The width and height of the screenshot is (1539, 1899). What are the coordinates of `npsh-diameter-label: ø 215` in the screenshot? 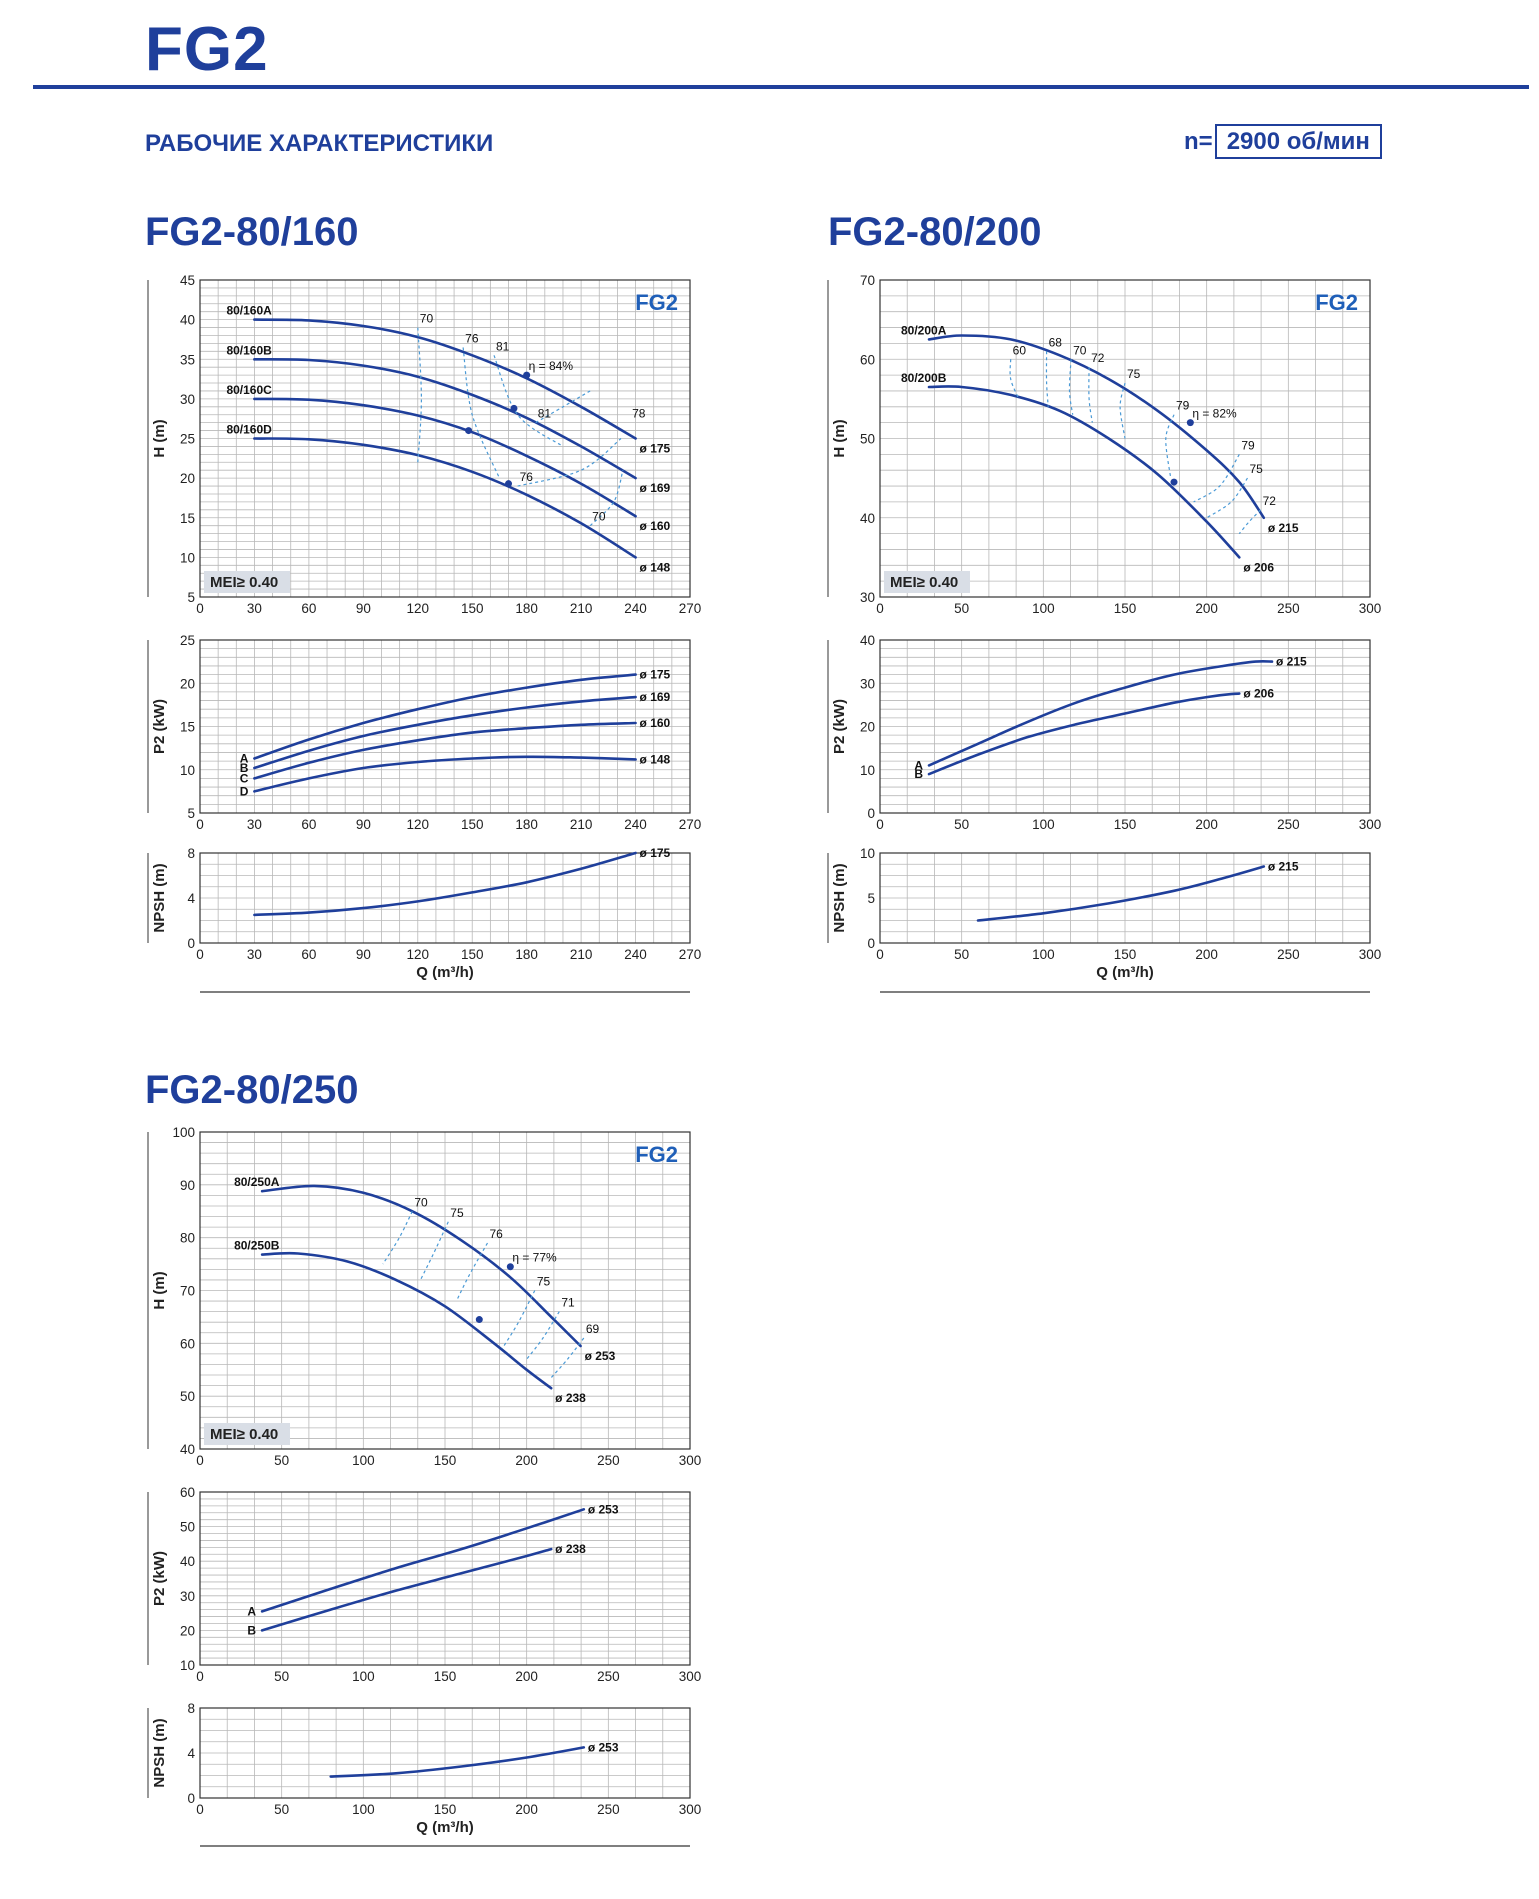 It's located at (1283, 867).